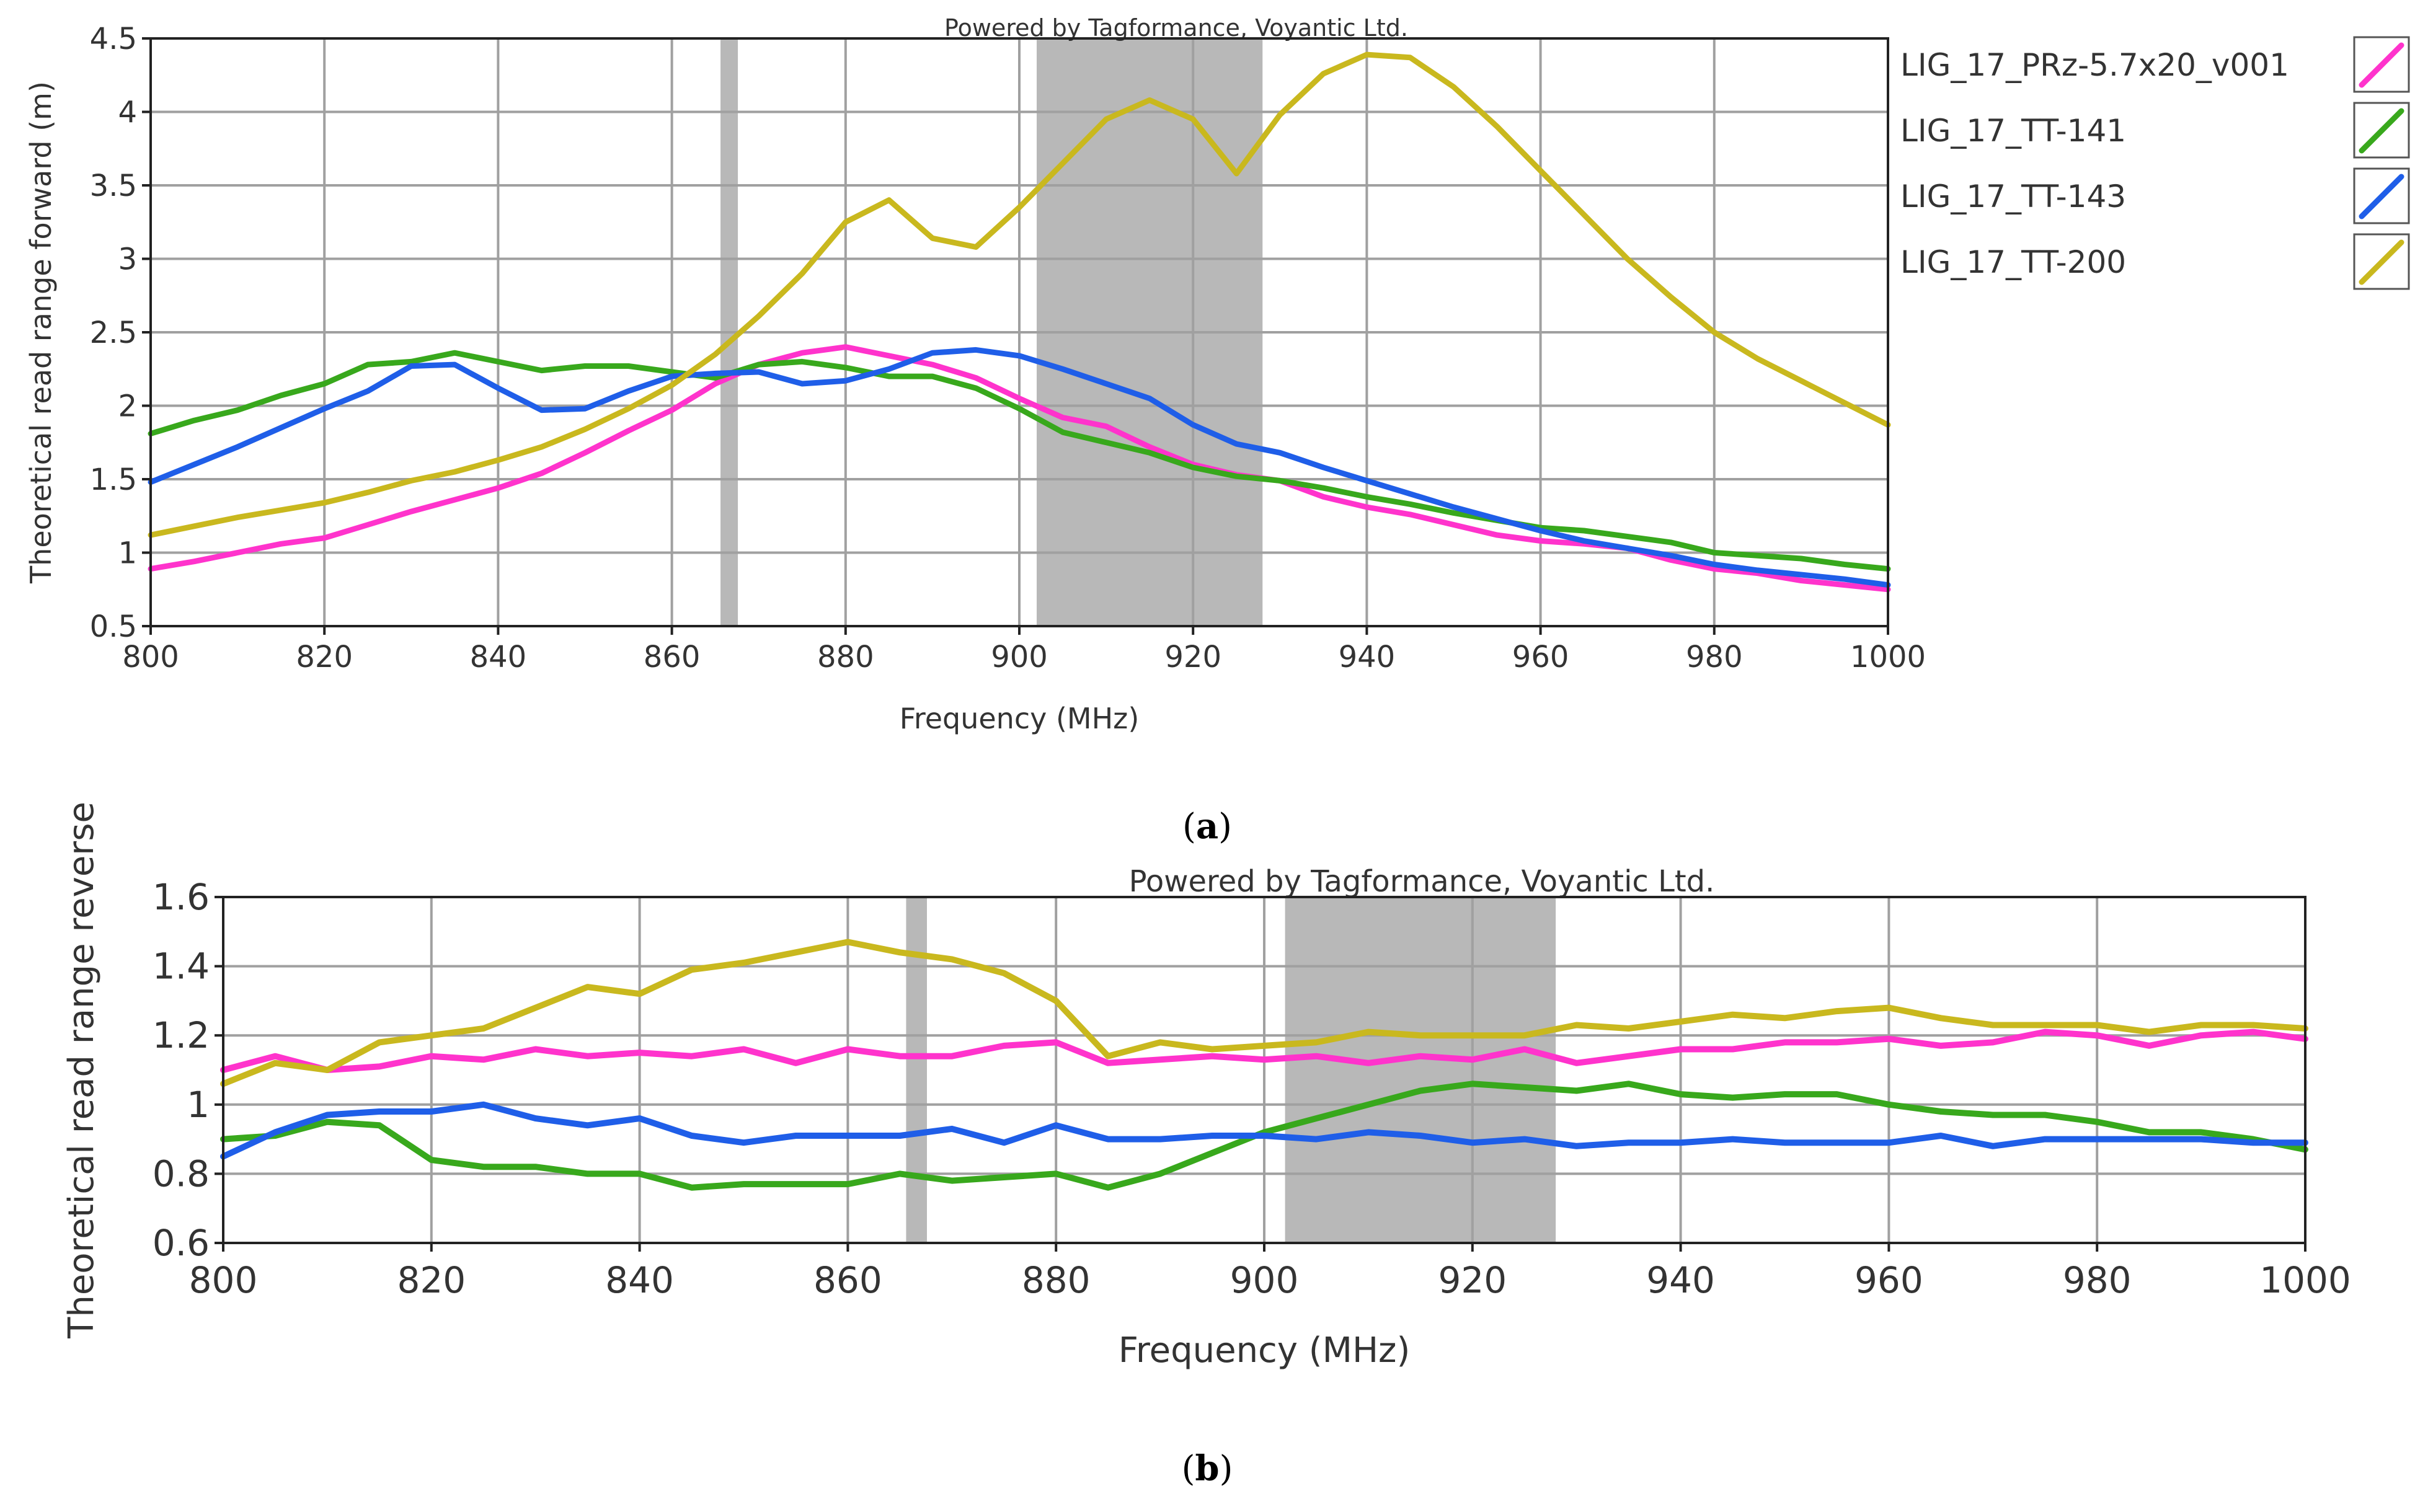 The width and height of the screenshot is (2415, 1512). I want to click on y-tick-label: 4, so click(127, 112).